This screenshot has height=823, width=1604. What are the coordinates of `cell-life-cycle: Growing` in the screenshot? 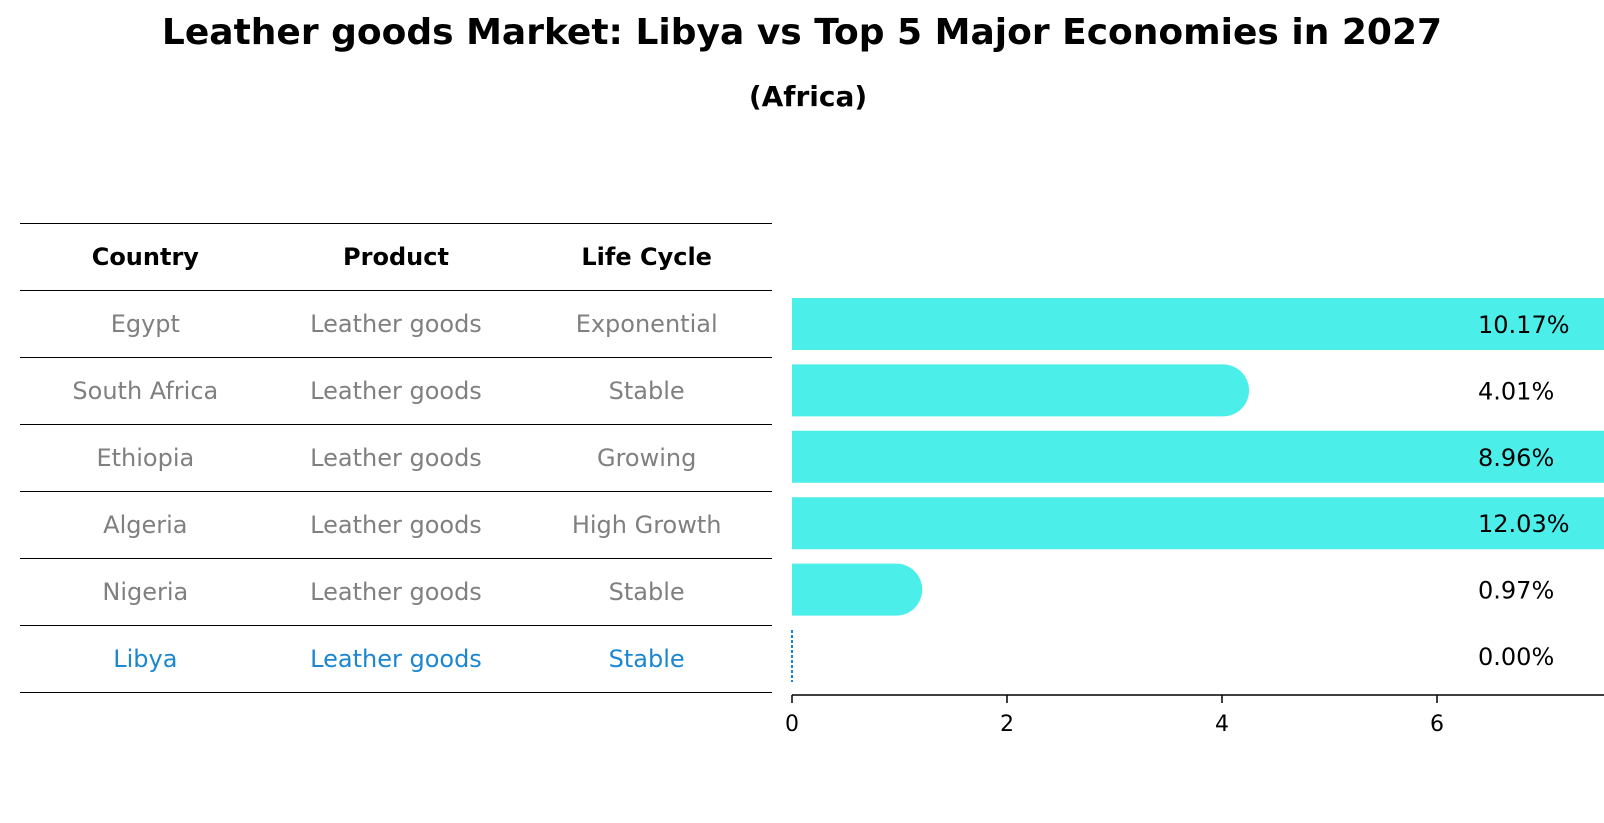 It's located at (646, 458).